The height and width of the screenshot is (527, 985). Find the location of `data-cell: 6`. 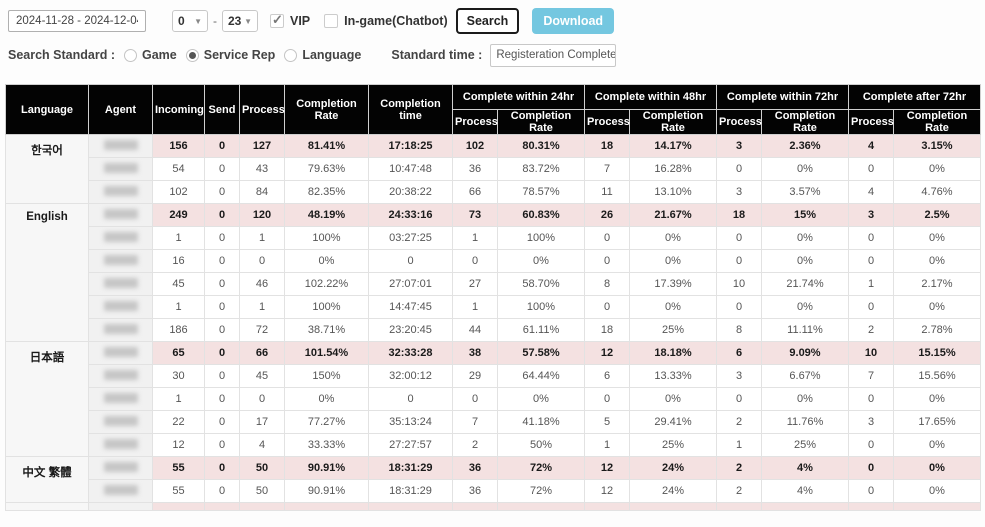

data-cell: 6 is located at coordinates (607, 376).